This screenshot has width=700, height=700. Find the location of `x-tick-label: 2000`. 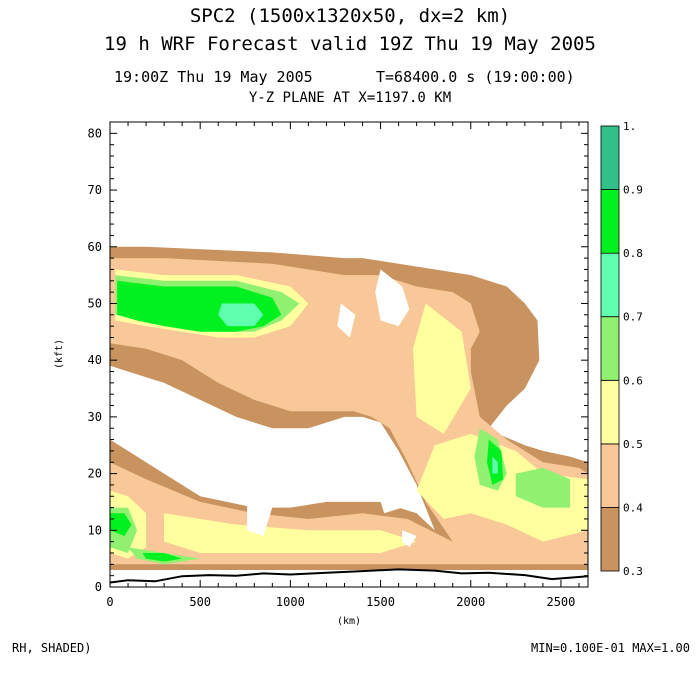

x-tick-label: 2000 is located at coordinates (470, 602).